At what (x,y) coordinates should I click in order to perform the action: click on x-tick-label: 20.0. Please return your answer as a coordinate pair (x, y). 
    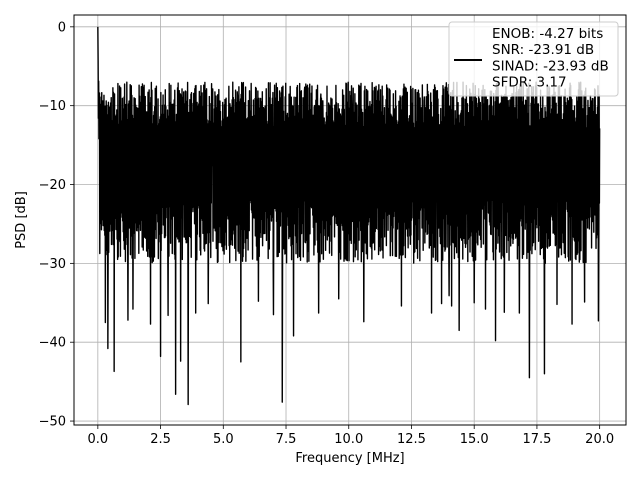
    Looking at the image, I should click on (599, 439).